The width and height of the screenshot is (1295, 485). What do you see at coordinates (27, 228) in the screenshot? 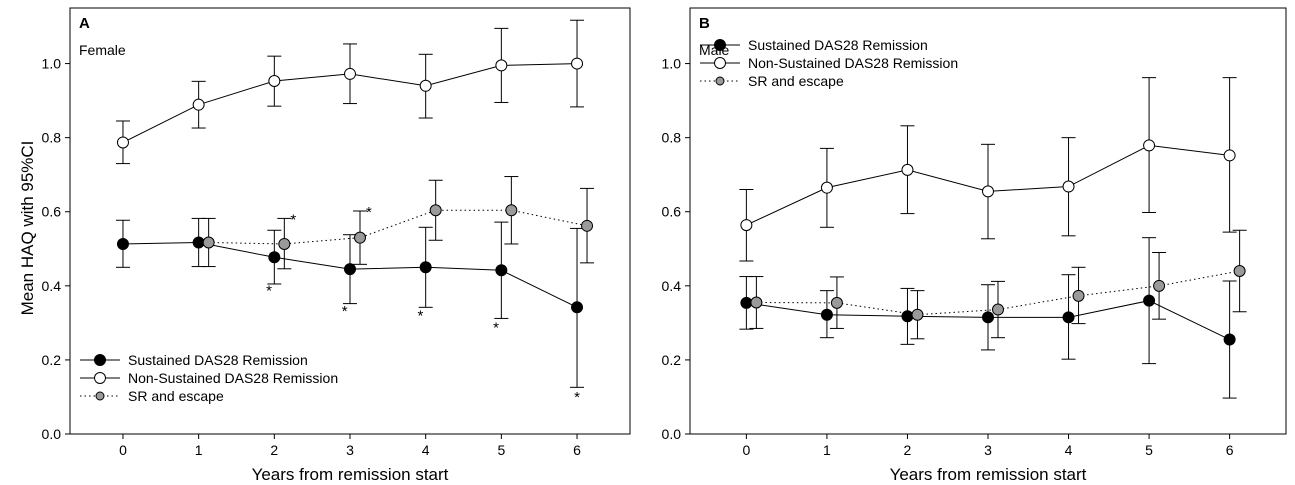
I see `y-axis-label: Mean HAQ with 95%CI` at bounding box center [27, 228].